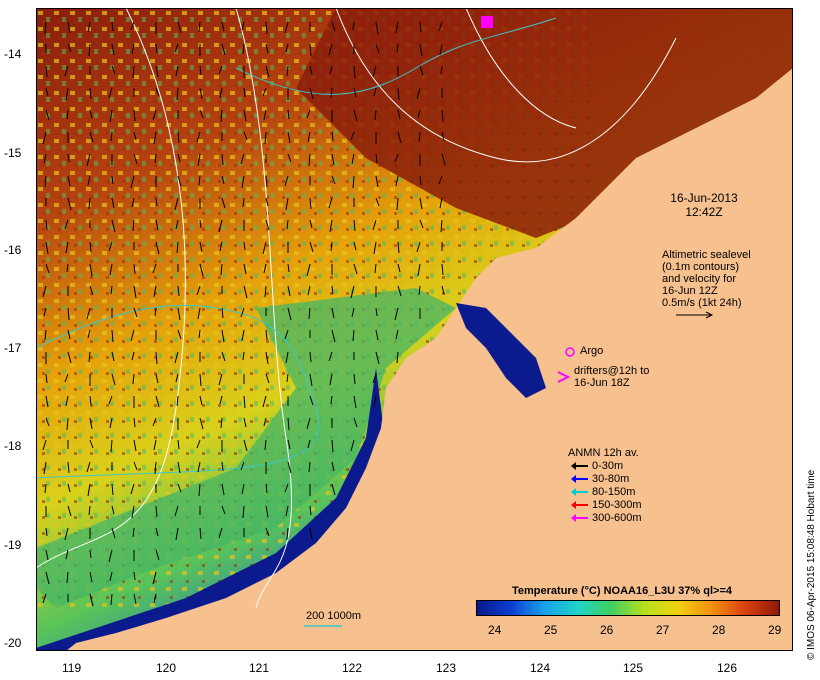 The image size is (820, 680). What do you see at coordinates (811, 564) in the screenshot?
I see `credit-text: © IMOS 06-Apr-2015 15:08:48 Hobart time` at bounding box center [811, 564].